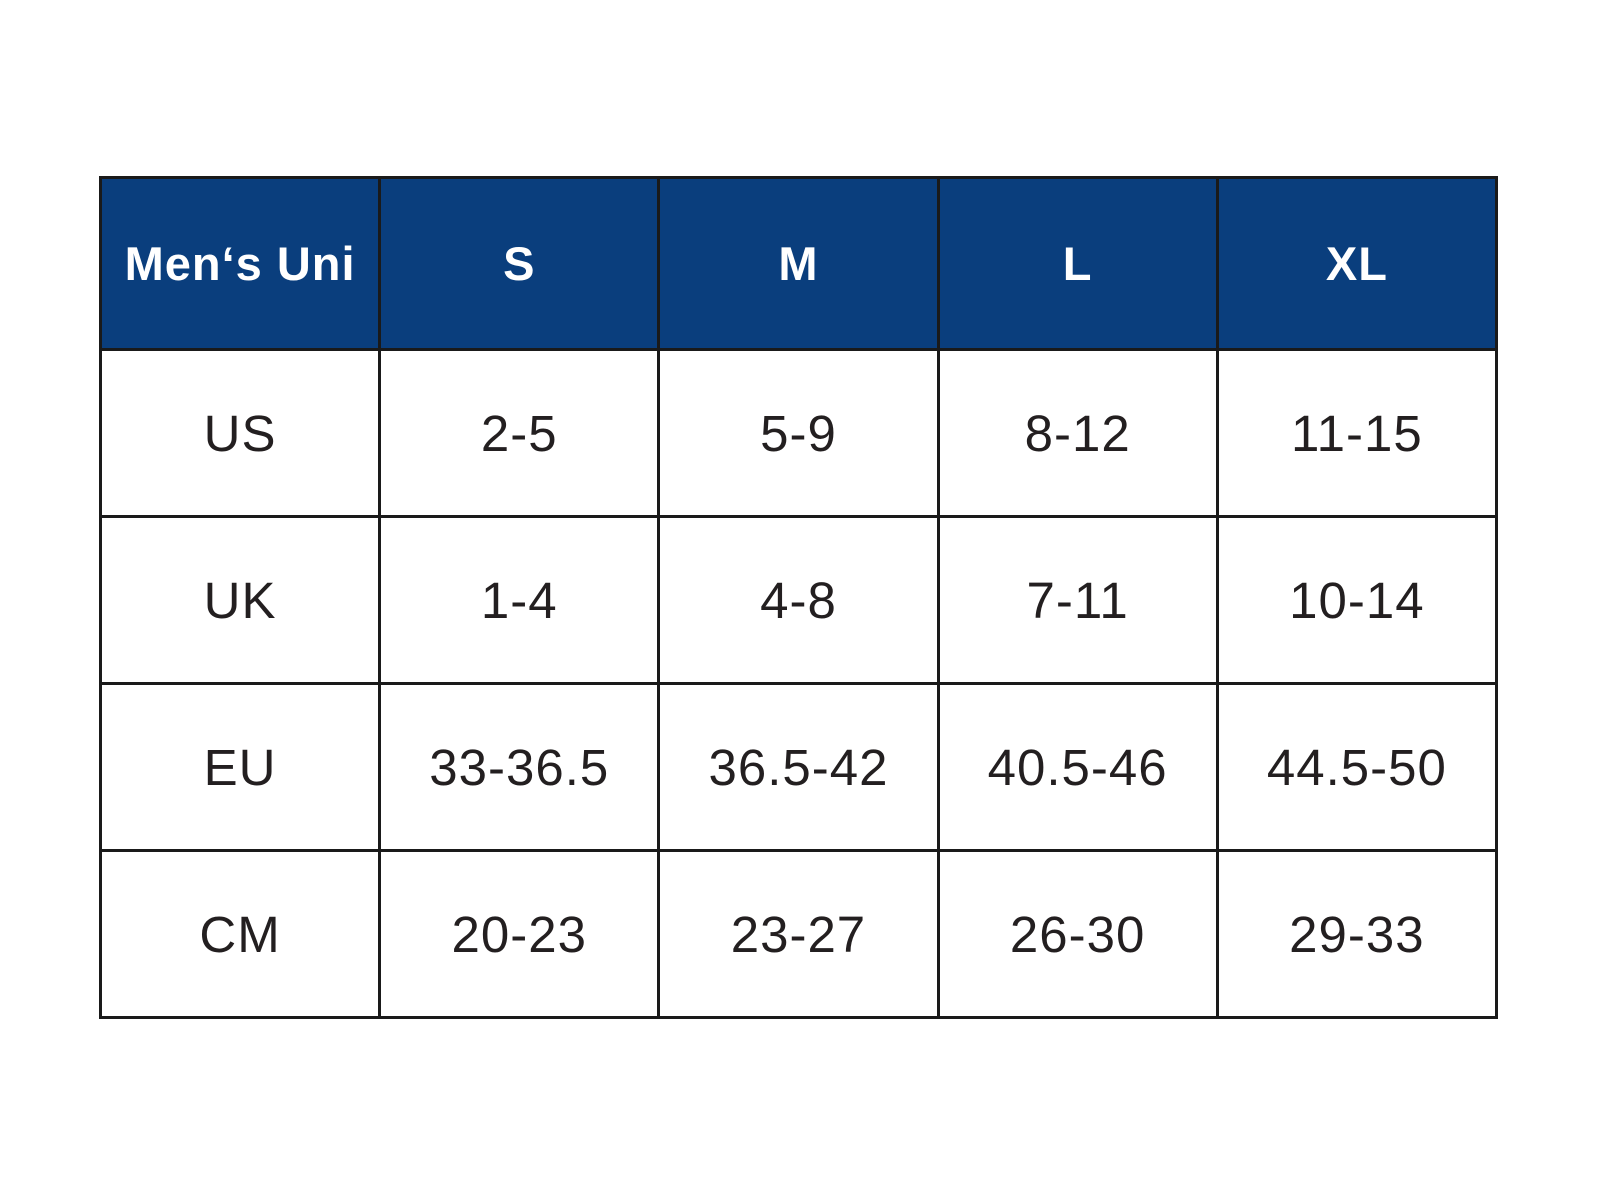  I want to click on table-row-us: US 2-5 5-9 8-12 11-15, so click(798, 433).